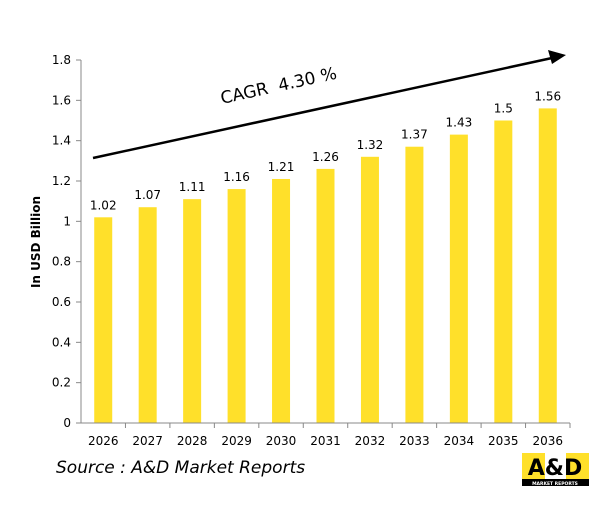  I want to click on source-text: Source : A&D Market Reports, so click(180, 468).